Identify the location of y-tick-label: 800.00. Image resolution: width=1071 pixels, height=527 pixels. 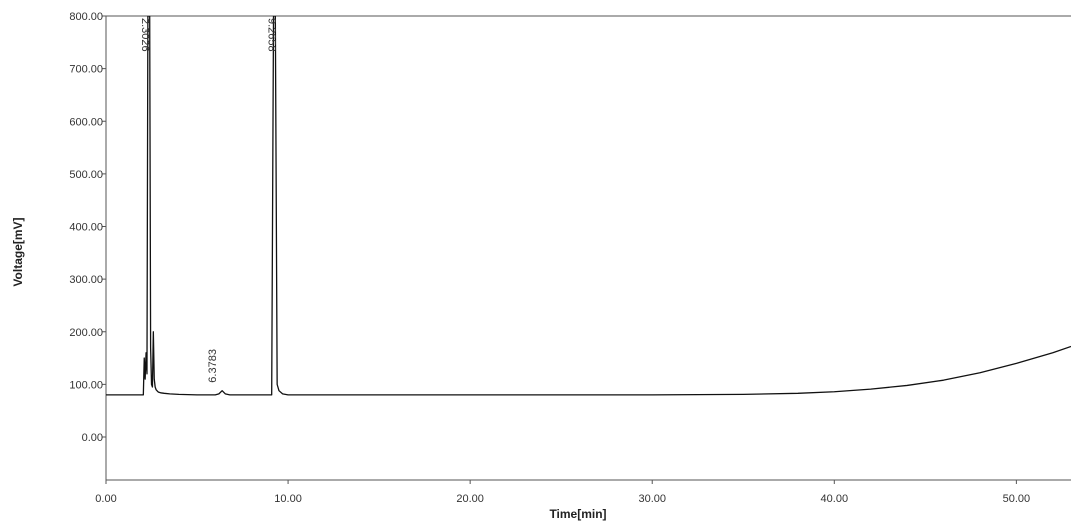
(86, 17).